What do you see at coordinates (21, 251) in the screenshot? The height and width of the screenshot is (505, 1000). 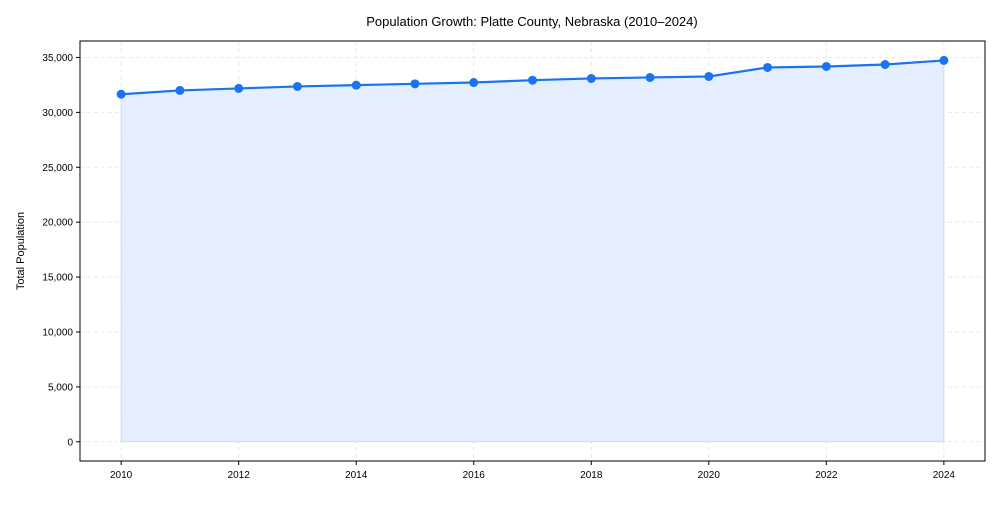 I see `y-axis-label: Total Population` at bounding box center [21, 251].